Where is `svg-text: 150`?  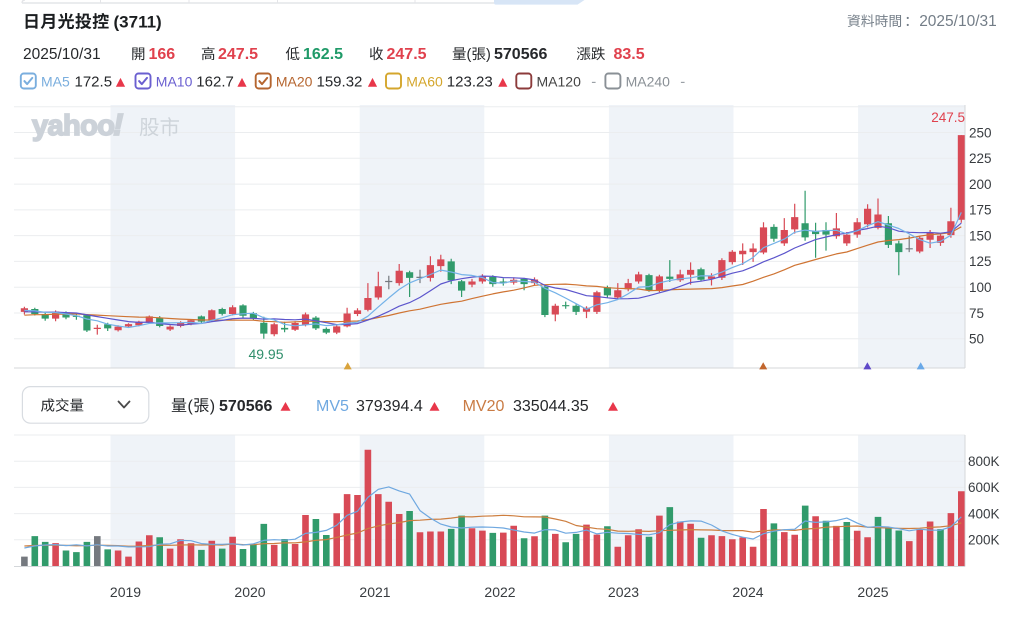 svg-text: 150 is located at coordinates (980, 235).